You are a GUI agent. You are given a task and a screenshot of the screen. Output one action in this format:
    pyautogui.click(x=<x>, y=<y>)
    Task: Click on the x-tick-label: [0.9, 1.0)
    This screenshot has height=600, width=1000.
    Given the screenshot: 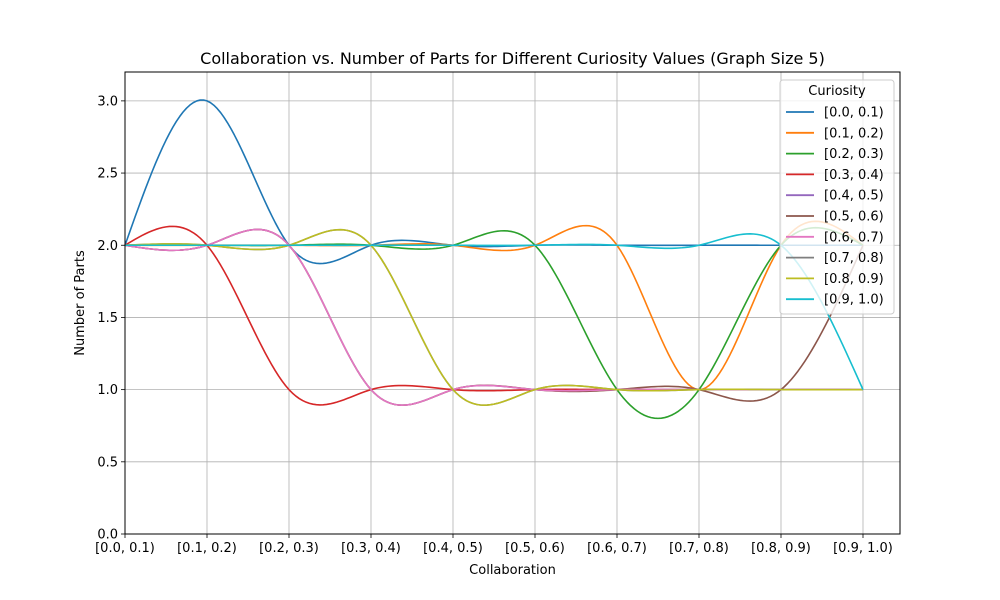 What is the action you would take?
    pyautogui.click(x=863, y=548)
    